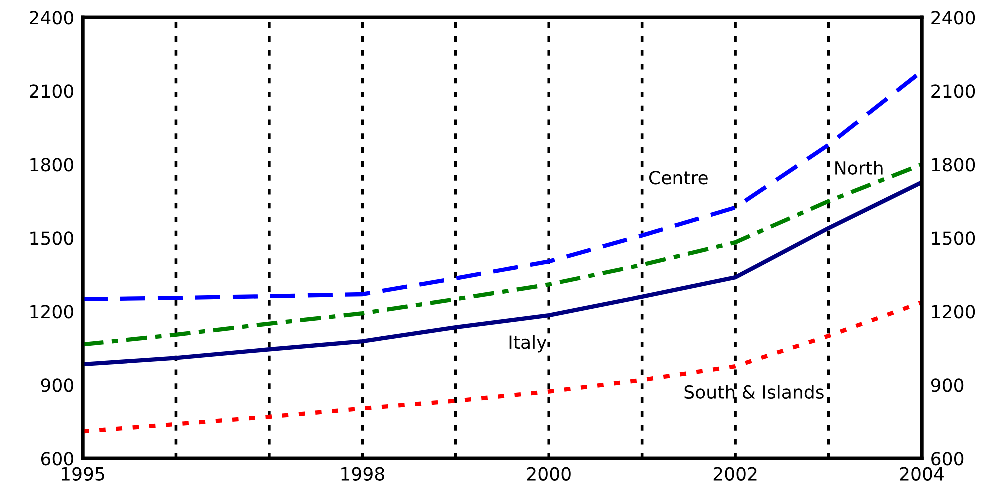  What do you see at coordinates (57, 459) in the screenshot?
I see `y-tick-label: 600` at bounding box center [57, 459].